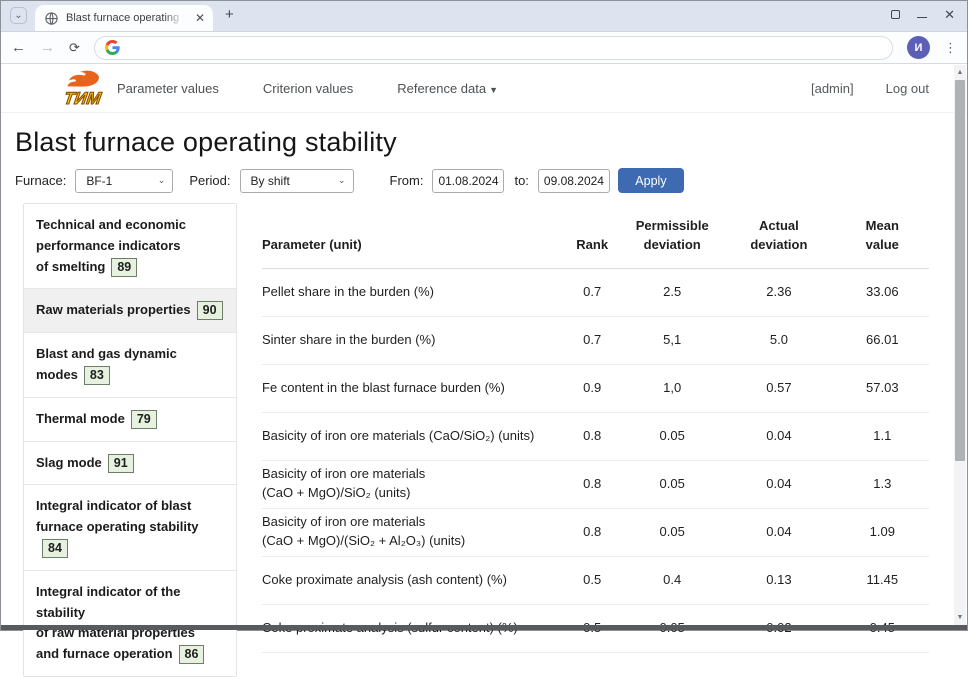 The width and height of the screenshot is (968, 677). What do you see at coordinates (130, 311) in the screenshot?
I see `sidebar-item-raw-materials: Raw materials properties 90` at bounding box center [130, 311].